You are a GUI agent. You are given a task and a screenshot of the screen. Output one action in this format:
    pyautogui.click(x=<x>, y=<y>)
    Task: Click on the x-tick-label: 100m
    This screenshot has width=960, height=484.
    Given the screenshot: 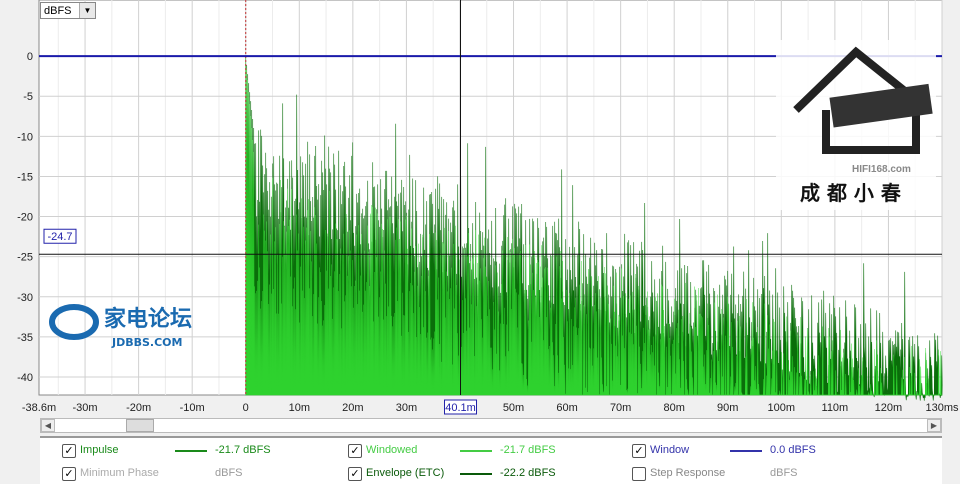 What is the action you would take?
    pyautogui.click(x=782, y=408)
    